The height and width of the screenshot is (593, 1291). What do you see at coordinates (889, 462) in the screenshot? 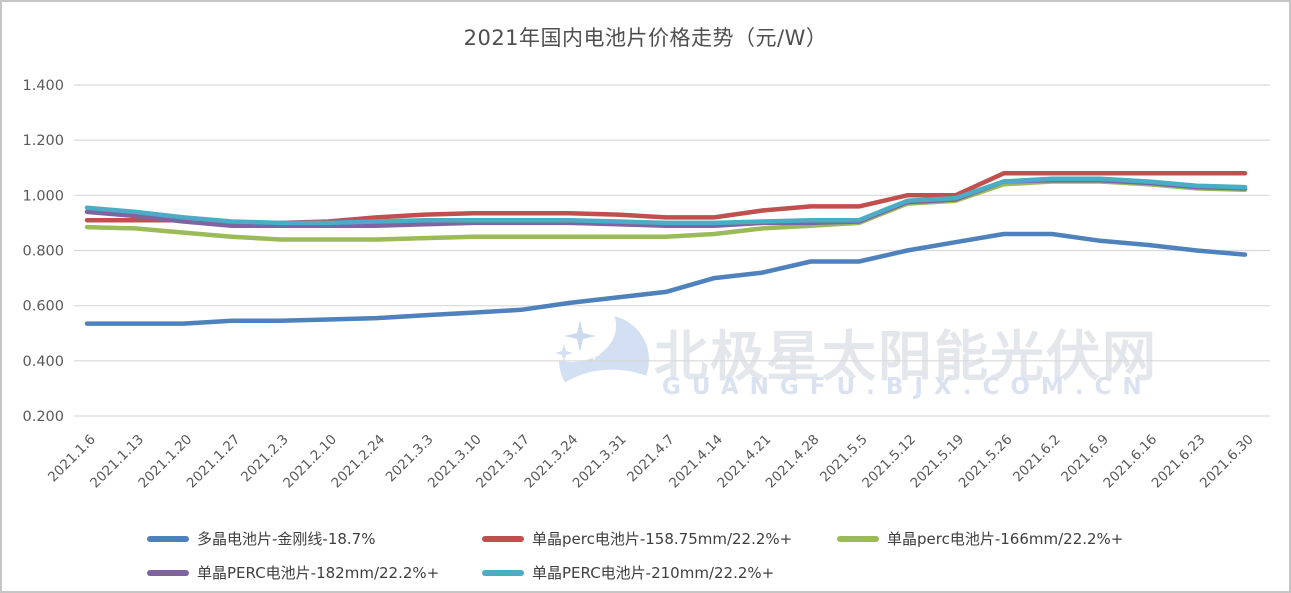
I see `x-axis-tick-label: 2021.5.12` at bounding box center [889, 462].